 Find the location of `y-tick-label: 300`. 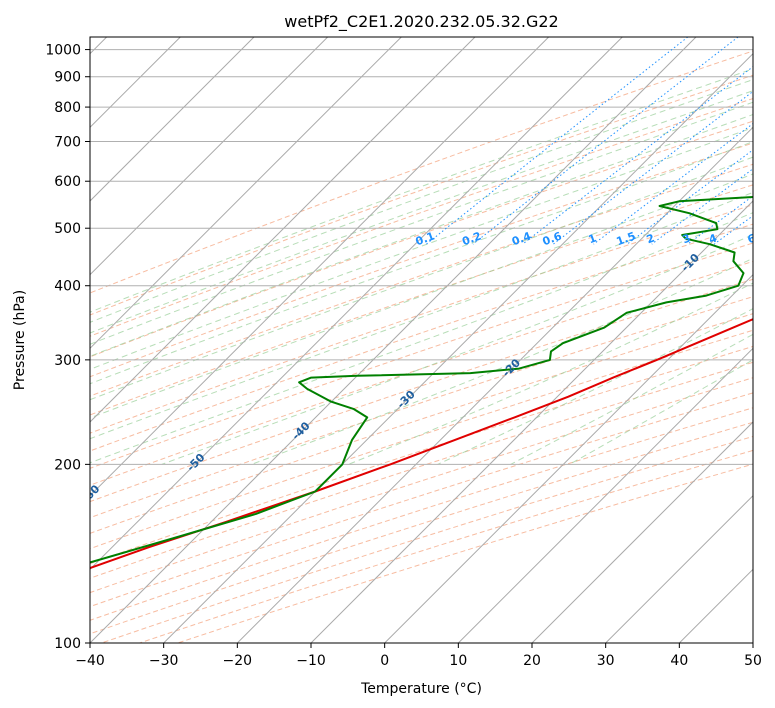

y-tick-label: 300 is located at coordinates (67, 361).